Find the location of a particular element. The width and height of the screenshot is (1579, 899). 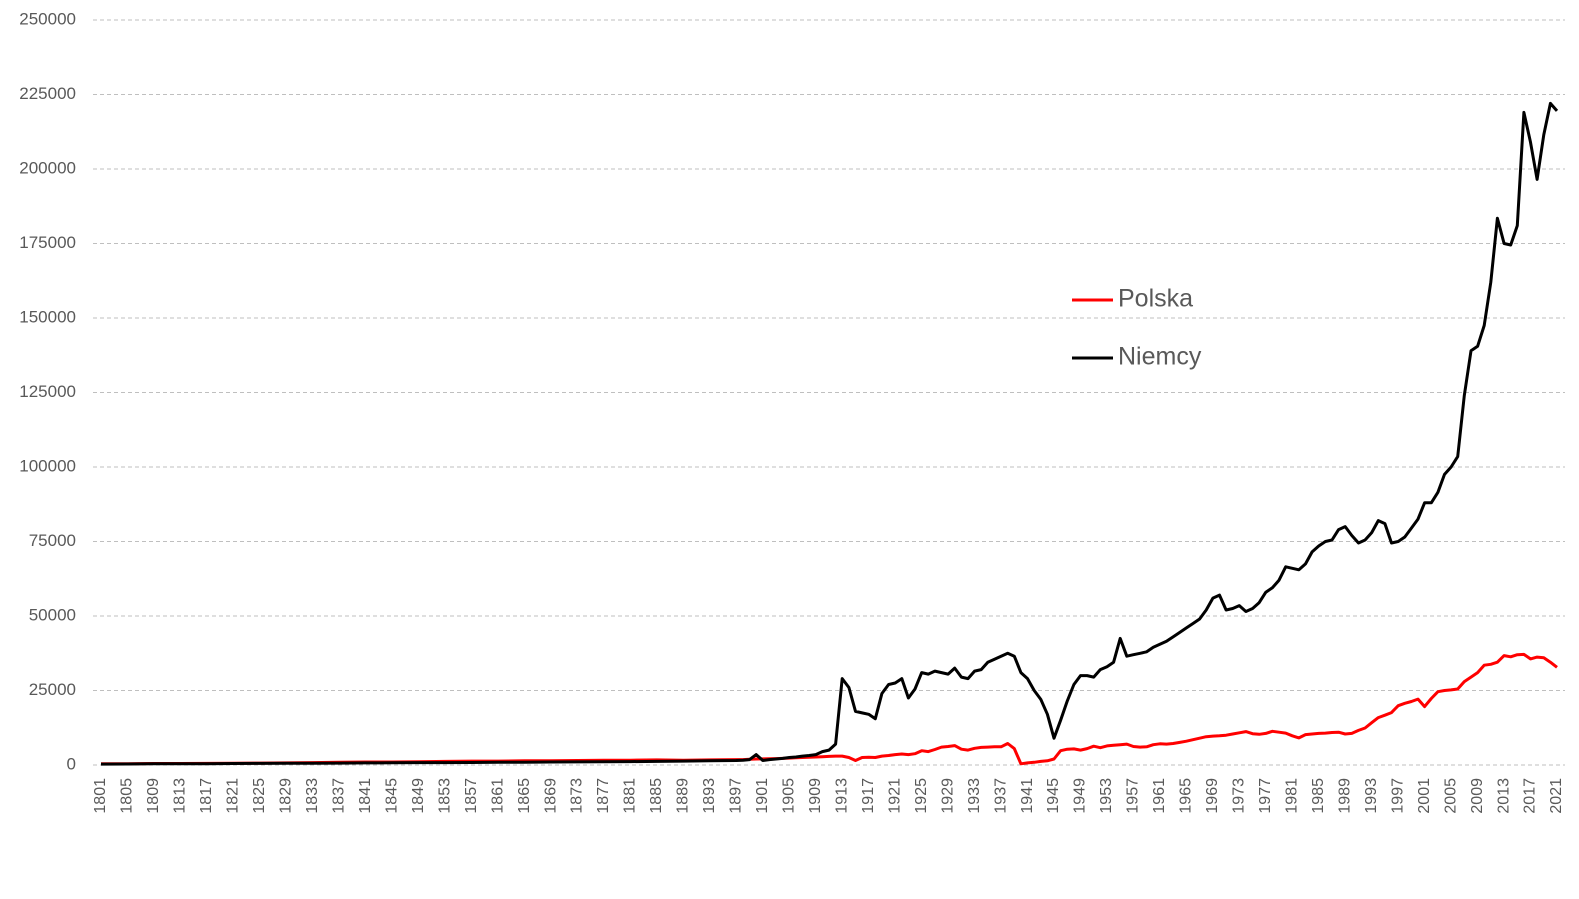

x-tick-label: 1961 is located at coordinates (1159, 796).